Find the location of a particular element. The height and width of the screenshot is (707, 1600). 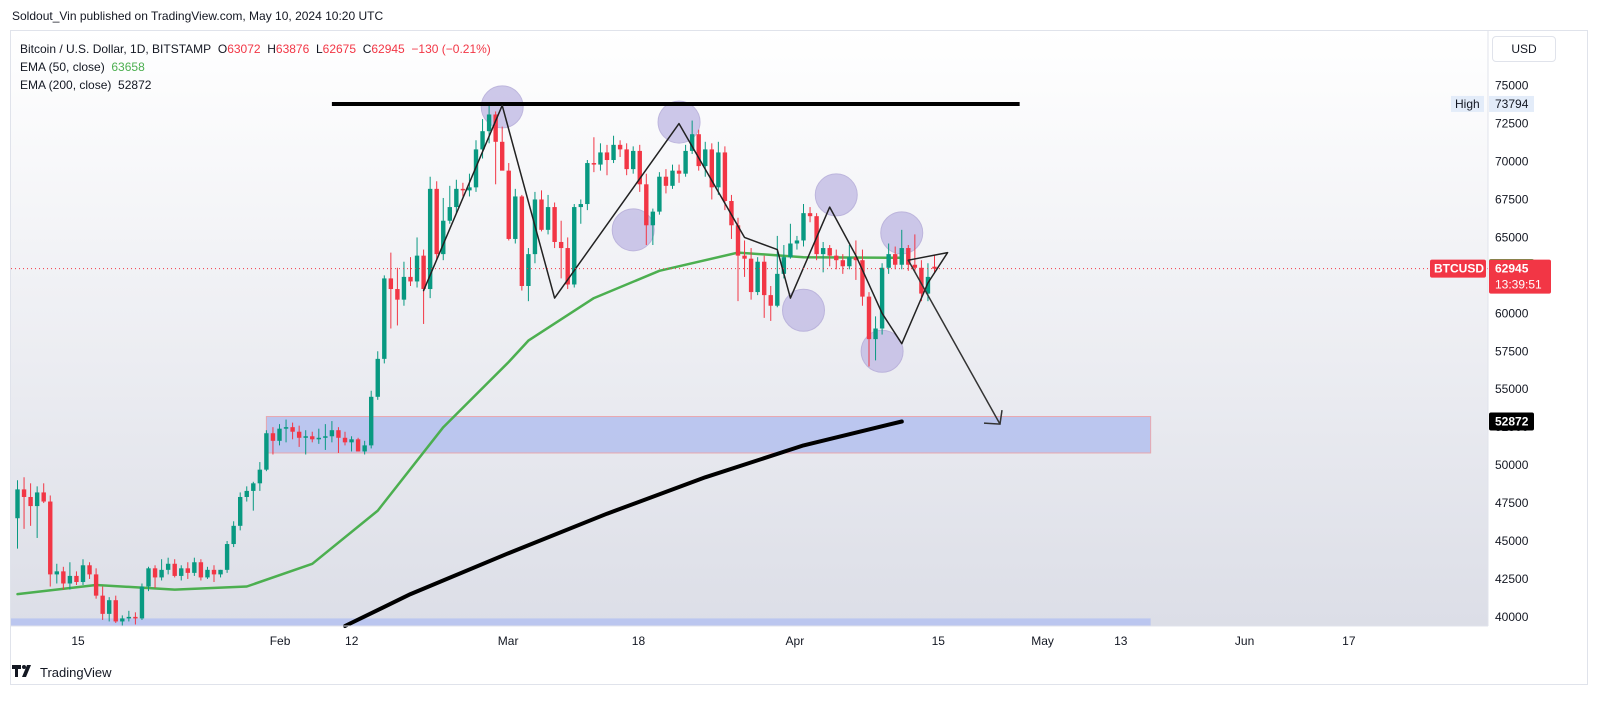

current-price-label: 62945 is located at coordinates (1512, 269).